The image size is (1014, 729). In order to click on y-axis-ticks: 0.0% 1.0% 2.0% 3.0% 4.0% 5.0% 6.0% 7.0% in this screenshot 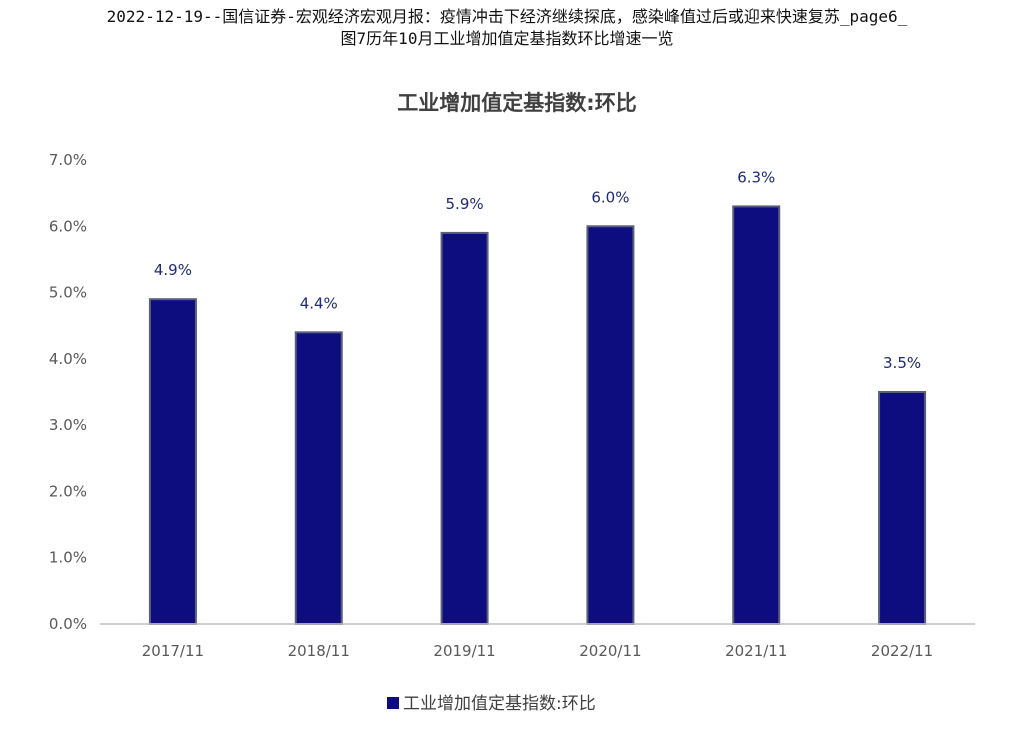, I will do `click(68, 392)`.